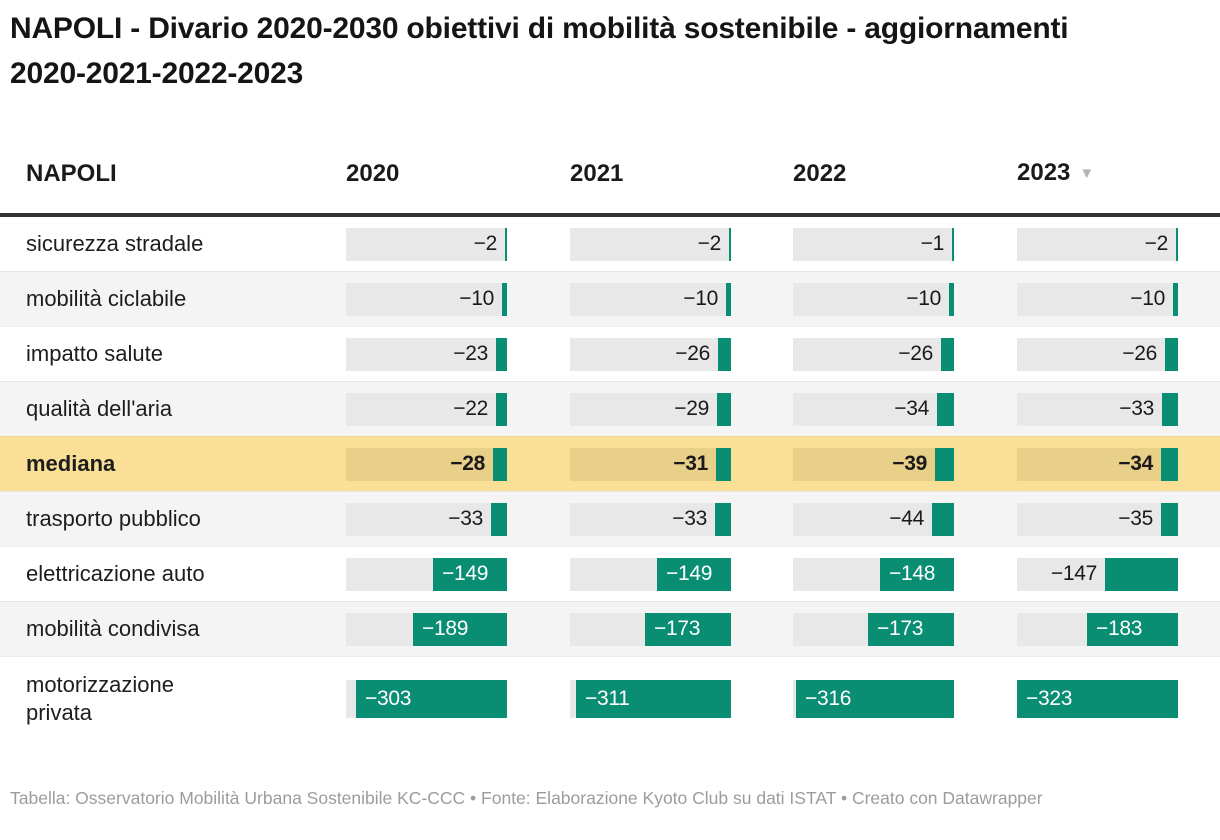  Describe the element at coordinates (421, 354) in the screenshot. I see `cell-bar-remainder: −23` at that location.